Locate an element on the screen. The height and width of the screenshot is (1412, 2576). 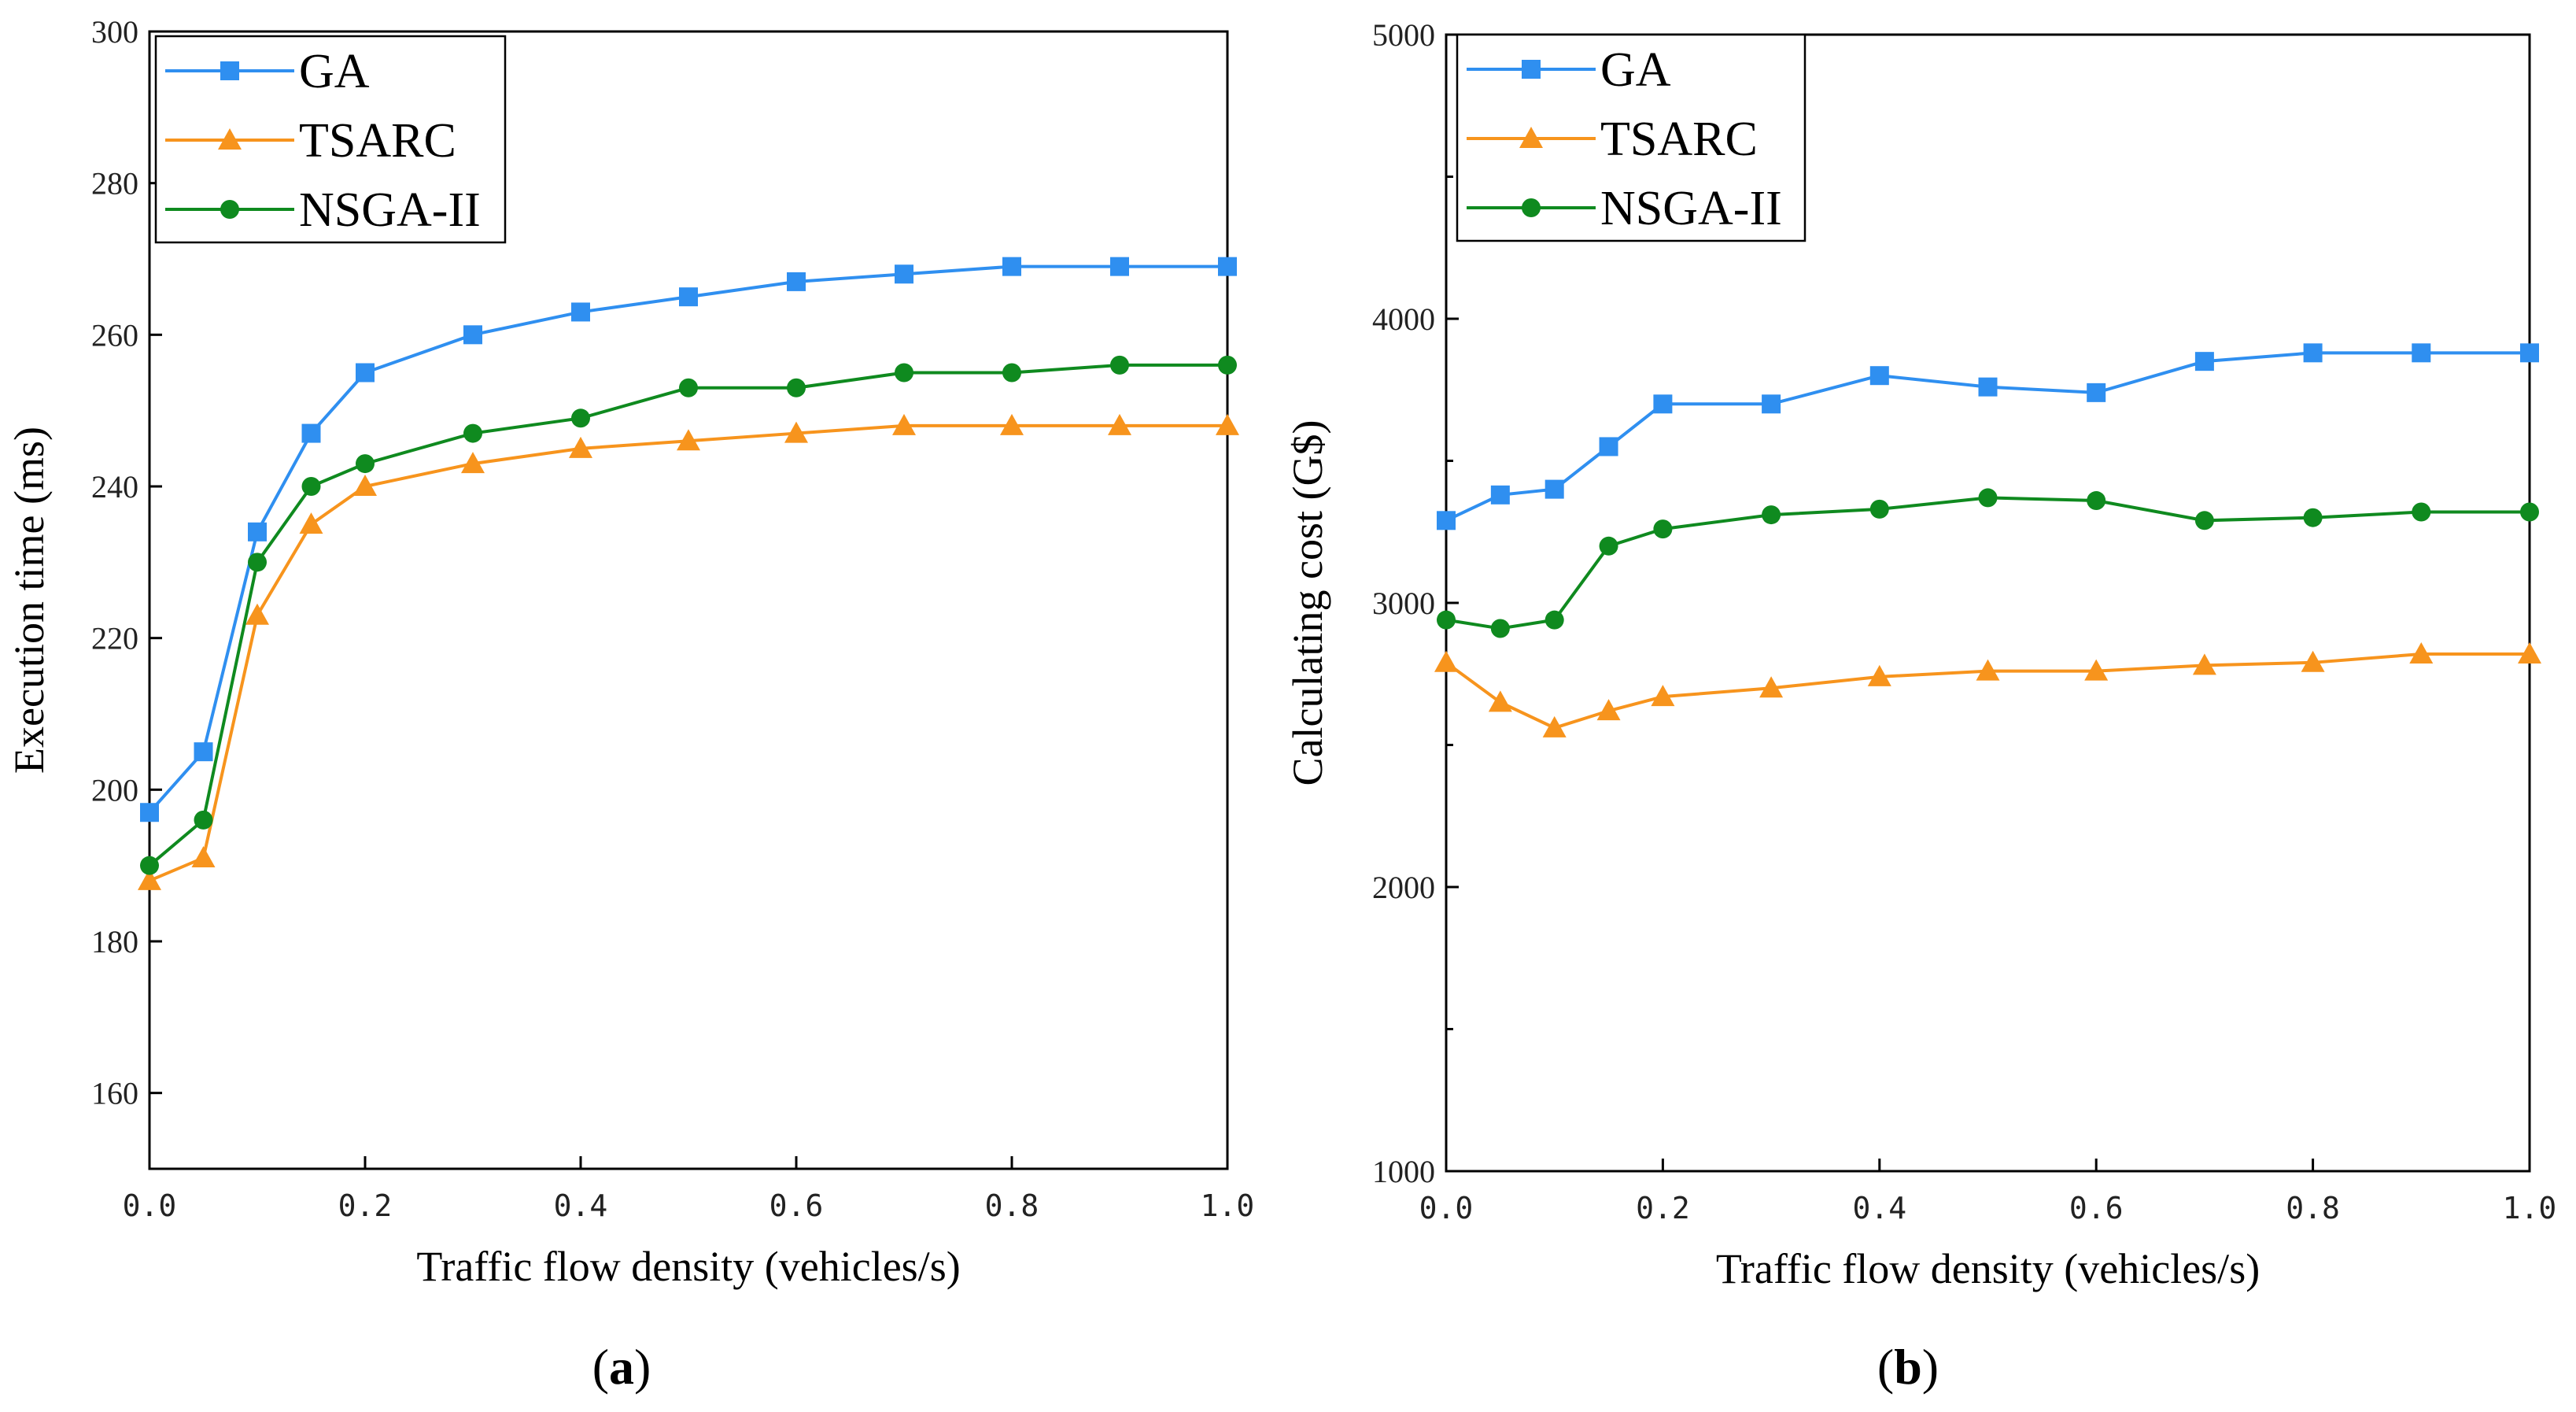
subfigure-caption-a: (a) is located at coordinates (622, 1367).